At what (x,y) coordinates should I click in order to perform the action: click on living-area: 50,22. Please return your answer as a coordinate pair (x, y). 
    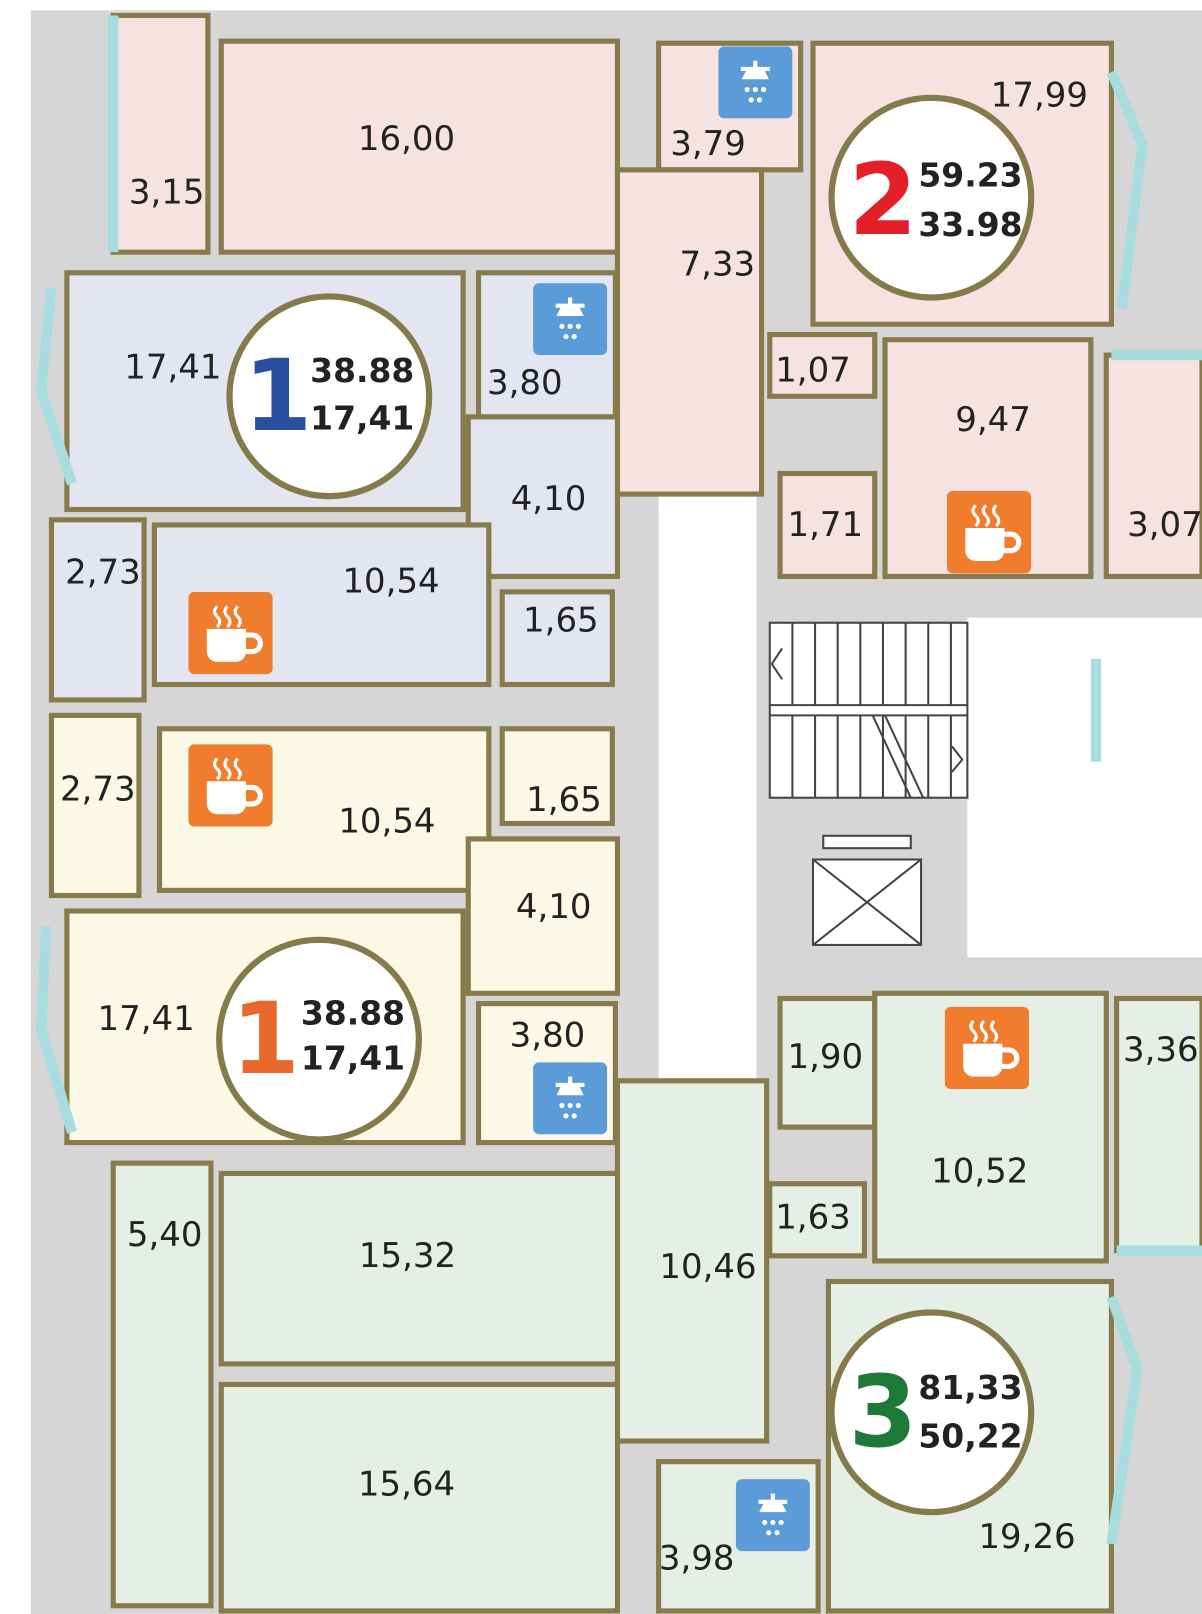
    Looking at the image, I should click on (970, 1435).